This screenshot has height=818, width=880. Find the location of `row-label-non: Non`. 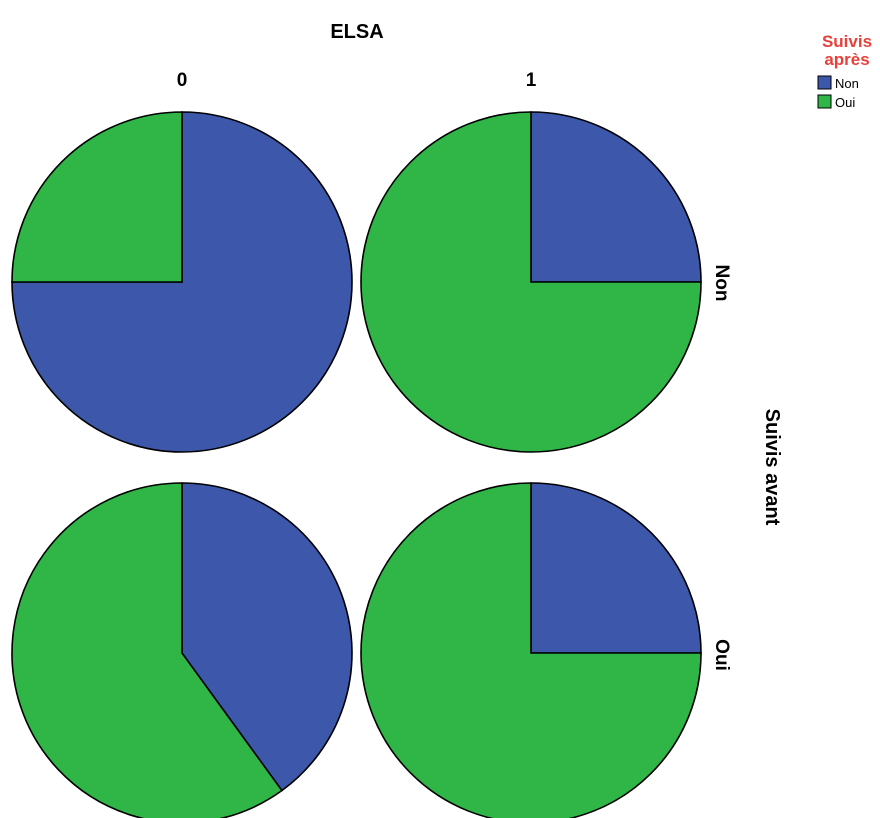

row-label-non: Non is located at coordinates (721, 283).